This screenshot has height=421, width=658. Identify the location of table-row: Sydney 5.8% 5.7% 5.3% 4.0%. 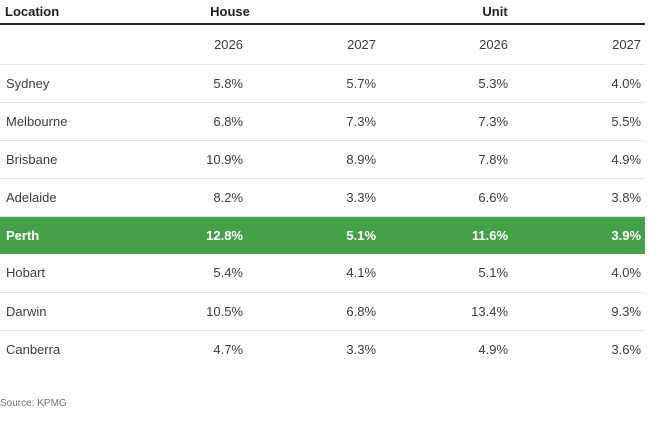
(323, 83).